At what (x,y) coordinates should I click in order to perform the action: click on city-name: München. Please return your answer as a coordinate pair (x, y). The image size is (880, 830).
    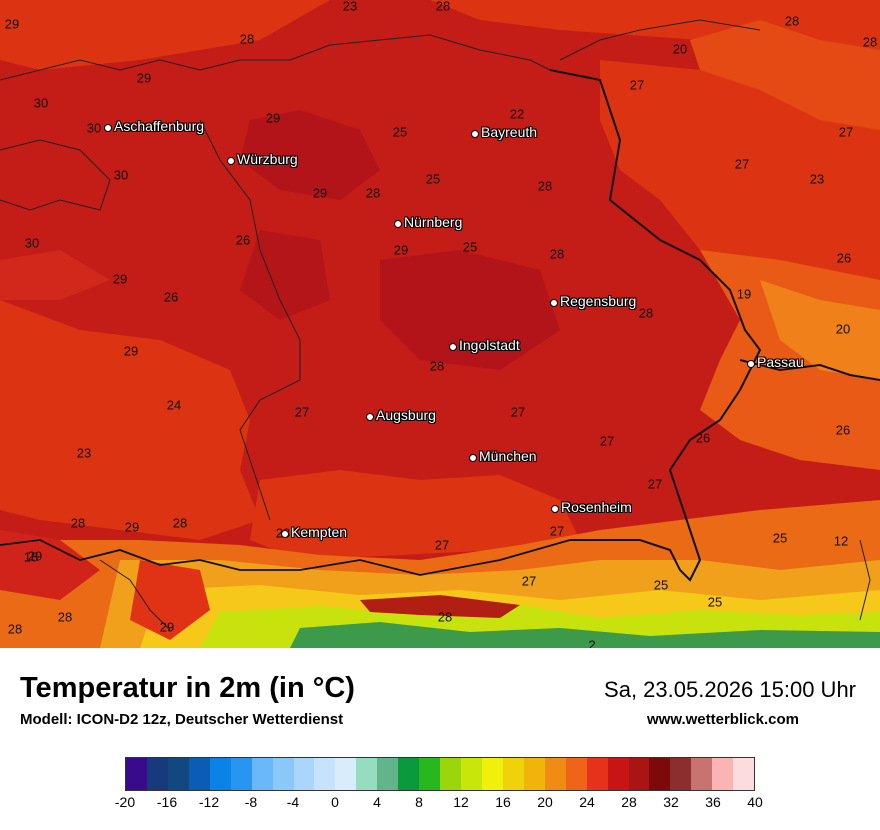
    Looking at the image, I should click on (508, 456).